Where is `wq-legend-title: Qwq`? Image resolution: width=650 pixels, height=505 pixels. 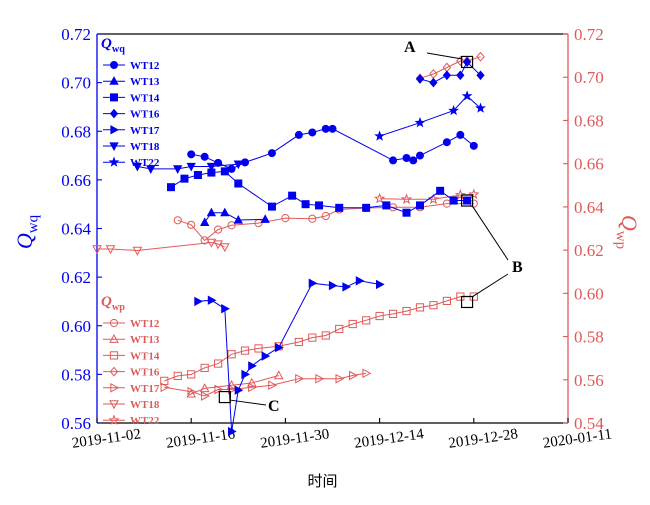 wq-legend-title: Qwq is located at coordinates (113, 45).